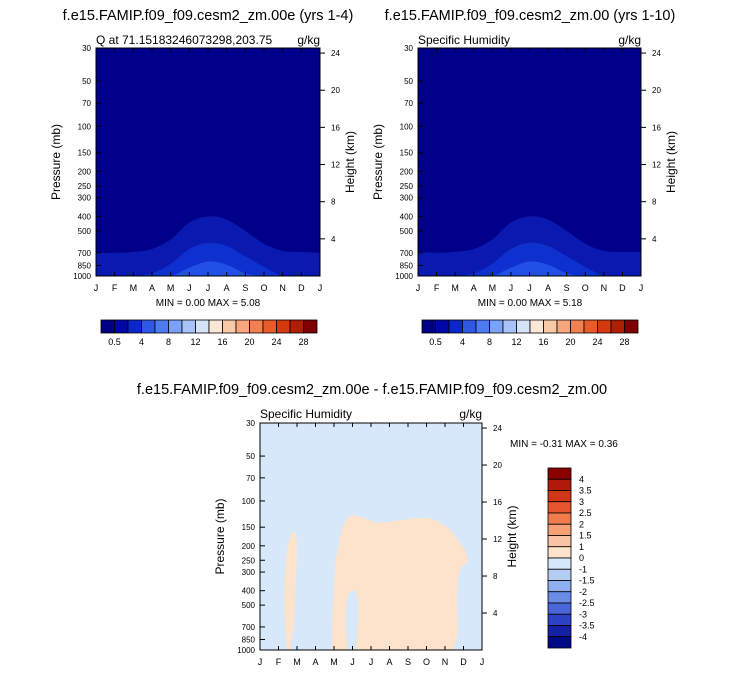 The image size is (733, 674). I want to click on y-right-tick-label: 16, so click(335, 127).